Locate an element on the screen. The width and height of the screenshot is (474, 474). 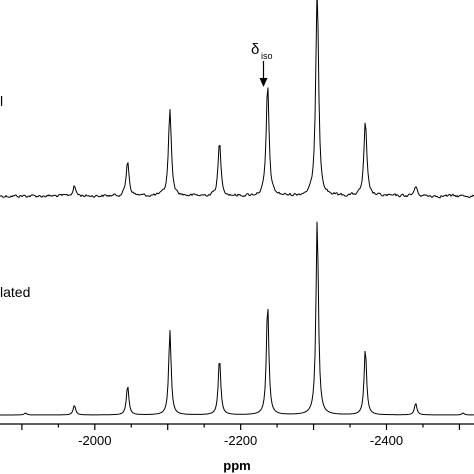
x-tick-label: -2200 is located at coordinates (240, 440).